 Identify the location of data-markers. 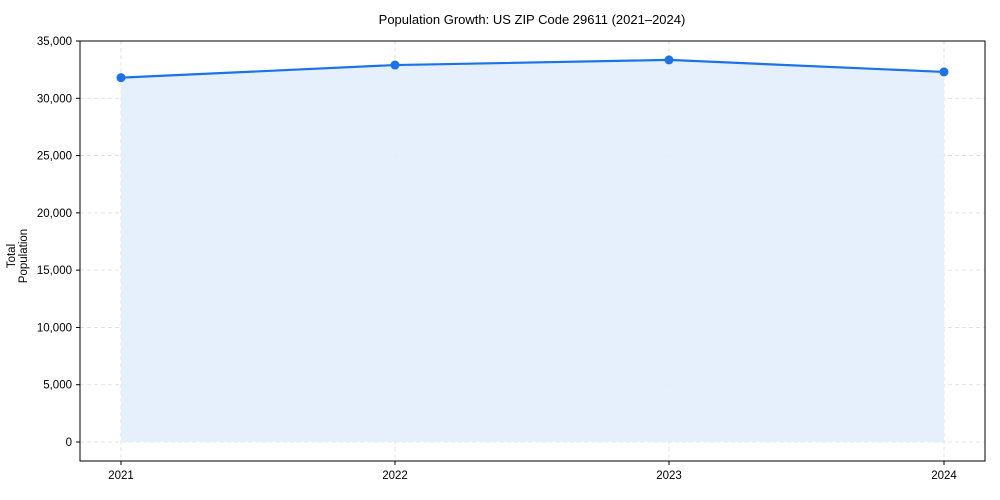
(532, 69).